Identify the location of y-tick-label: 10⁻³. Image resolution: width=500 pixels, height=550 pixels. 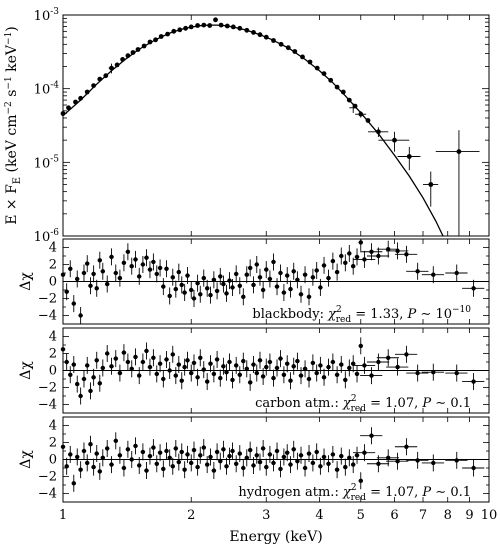
(47, 15).